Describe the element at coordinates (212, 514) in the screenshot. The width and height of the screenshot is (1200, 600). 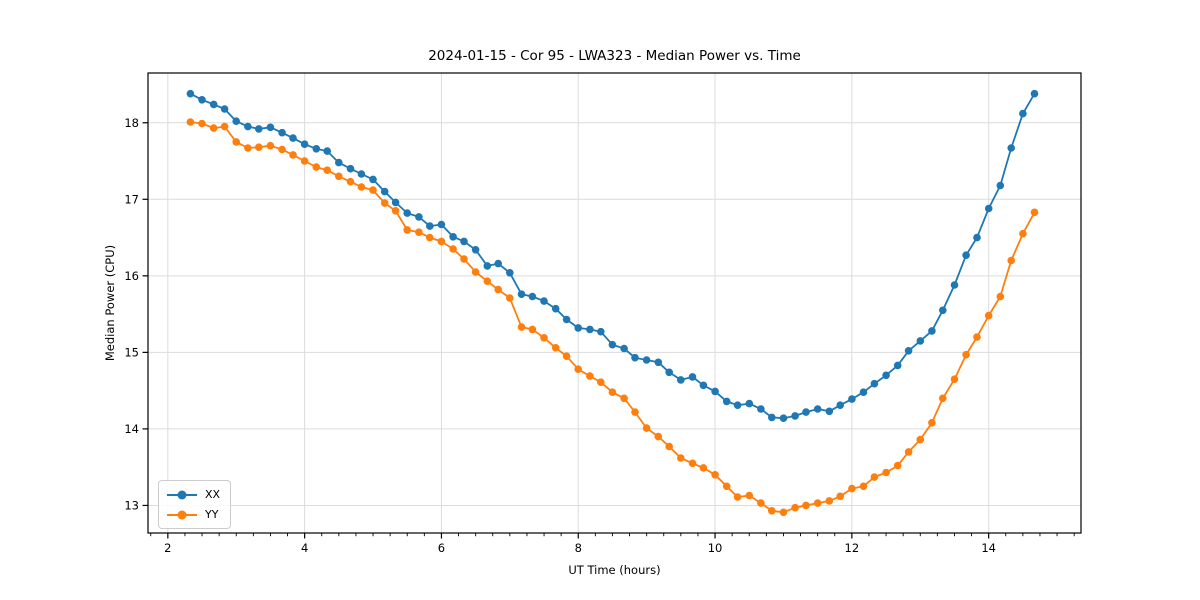
I see `legend-label: YY` at that location.